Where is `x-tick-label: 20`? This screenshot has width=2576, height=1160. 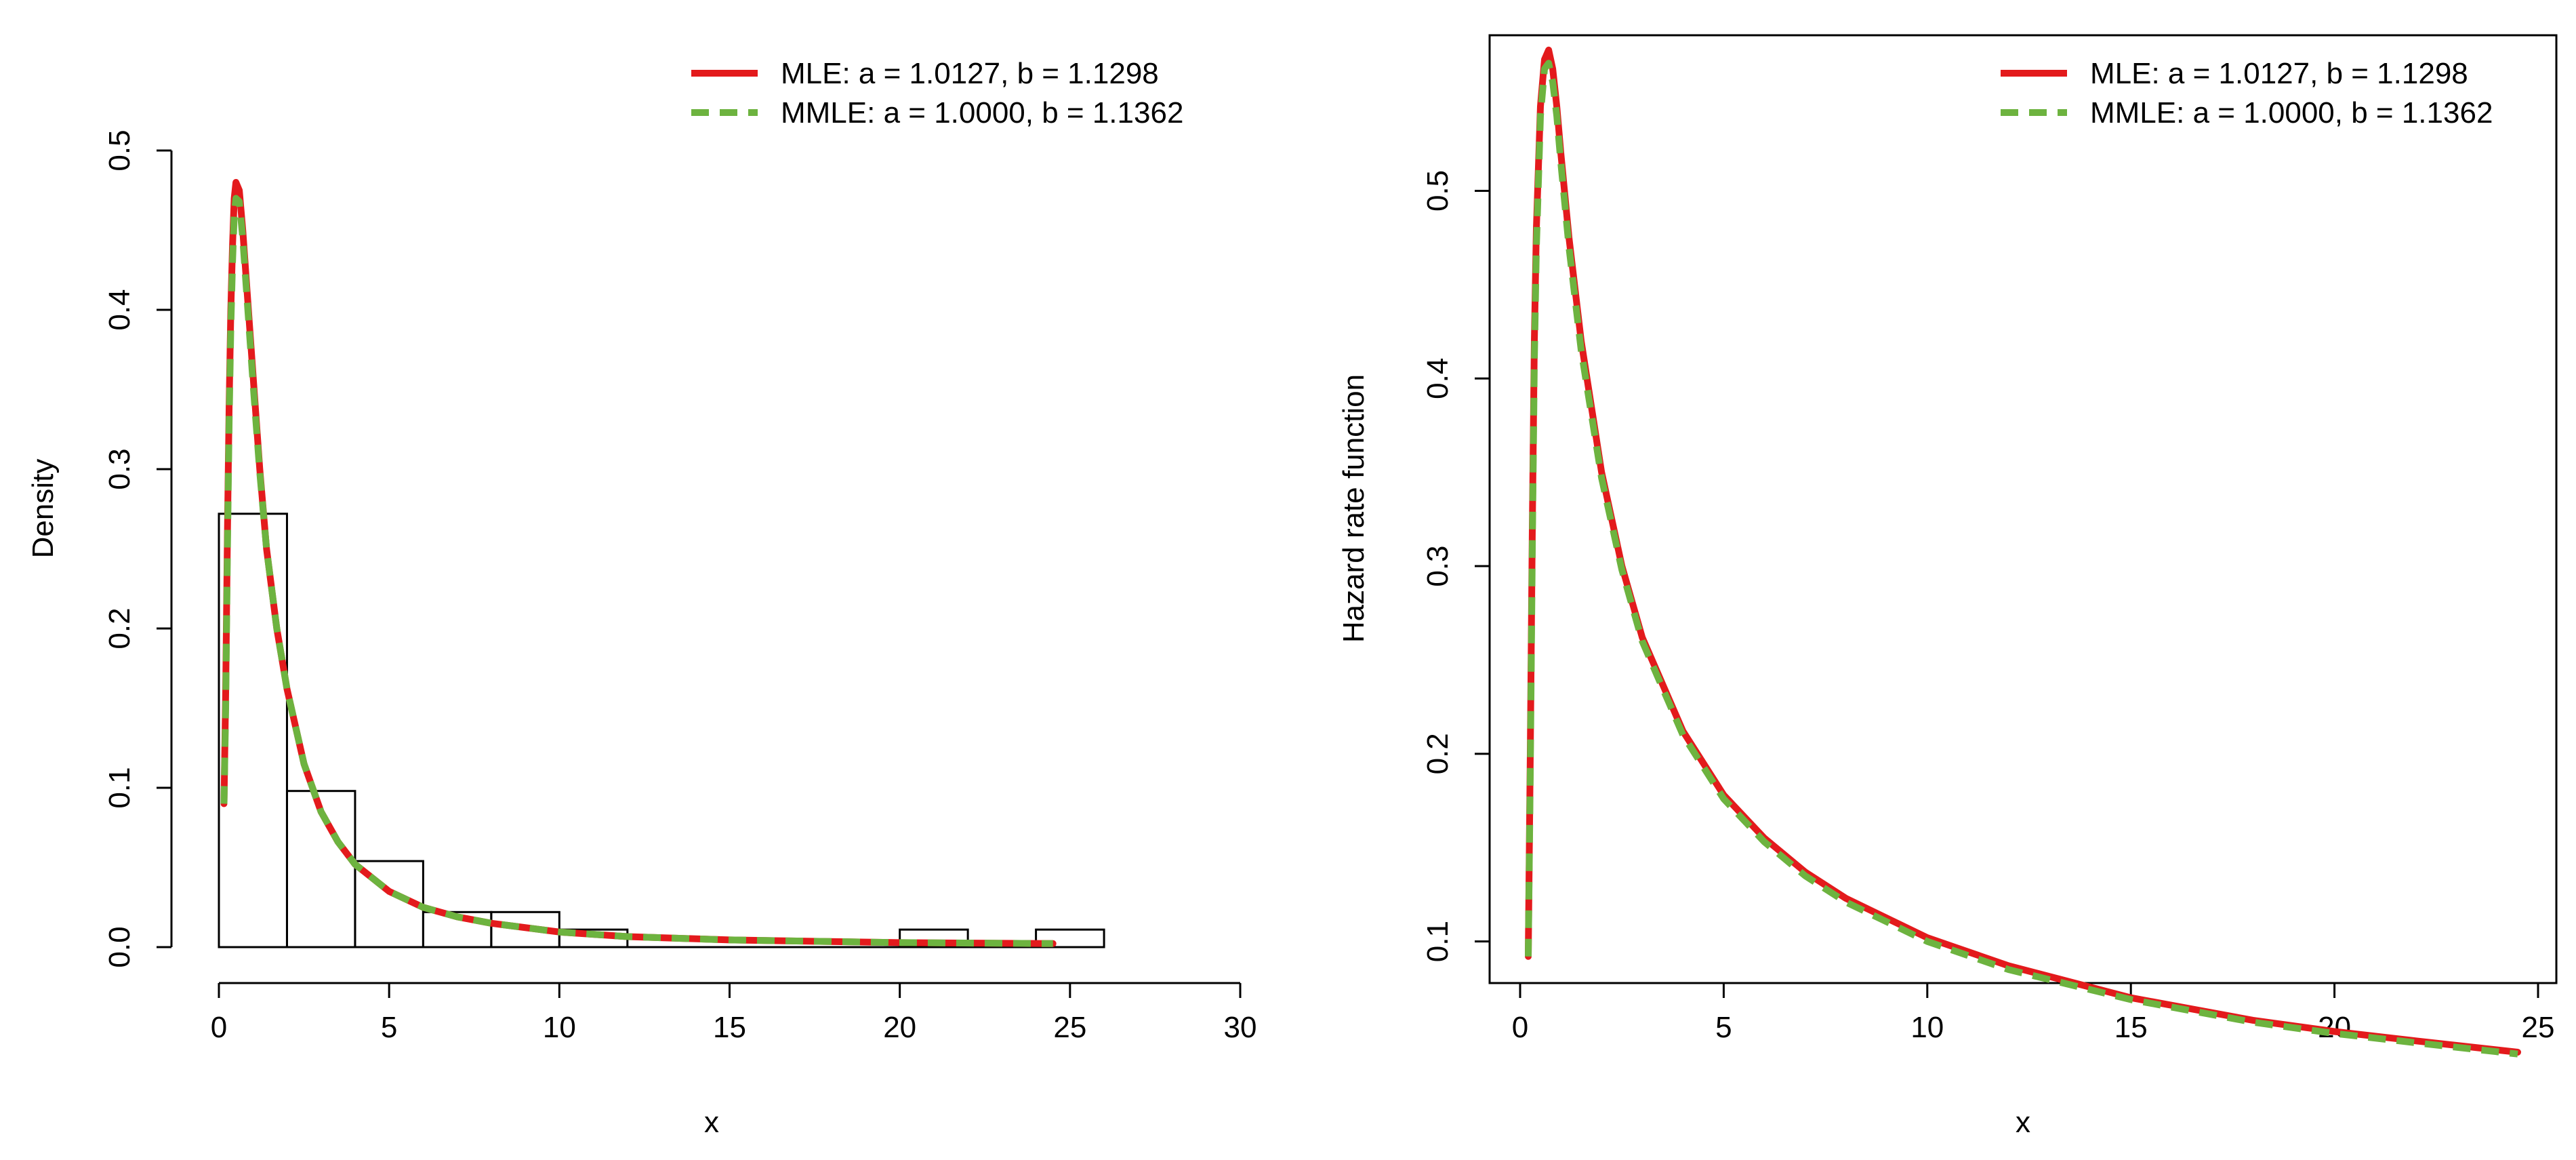
x-tick-label: 20 is located at coordinates (900, 1027).